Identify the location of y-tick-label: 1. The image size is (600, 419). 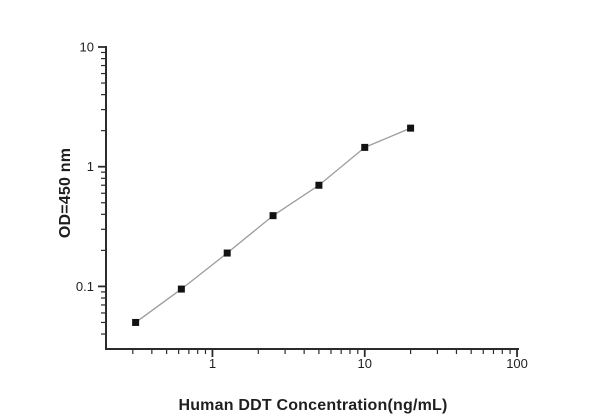
(90, 166).